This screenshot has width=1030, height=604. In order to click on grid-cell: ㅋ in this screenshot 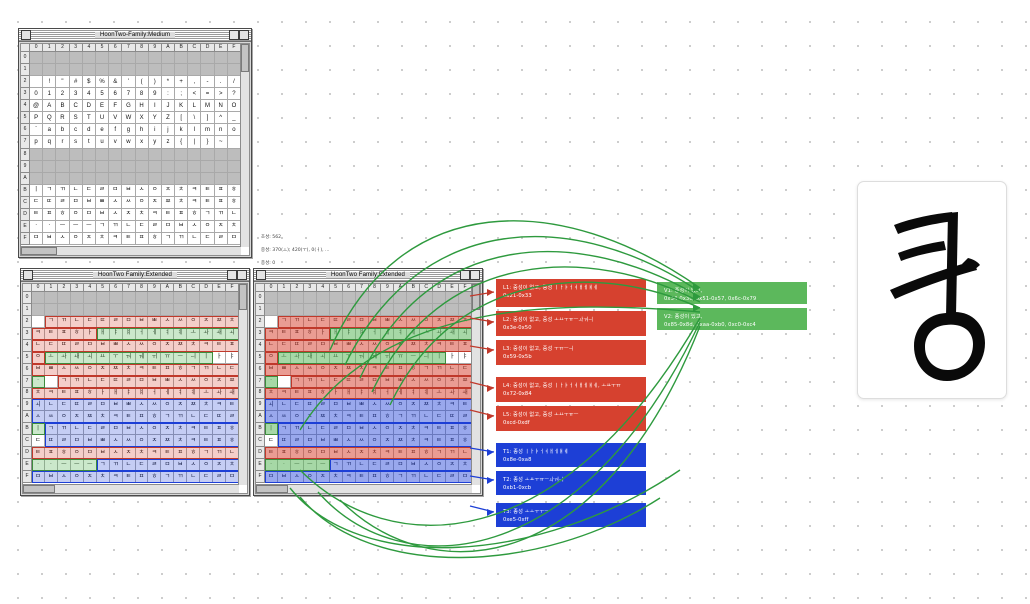, I will do `click(207, 345)`.